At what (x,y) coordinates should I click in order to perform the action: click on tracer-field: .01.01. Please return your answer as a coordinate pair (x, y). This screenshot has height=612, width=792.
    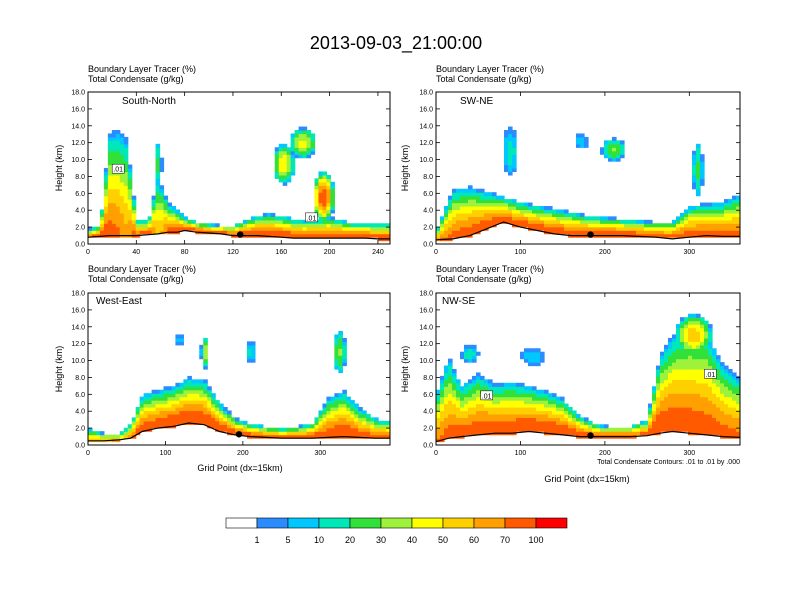
    Looking at the image, I should click on (239, 184).